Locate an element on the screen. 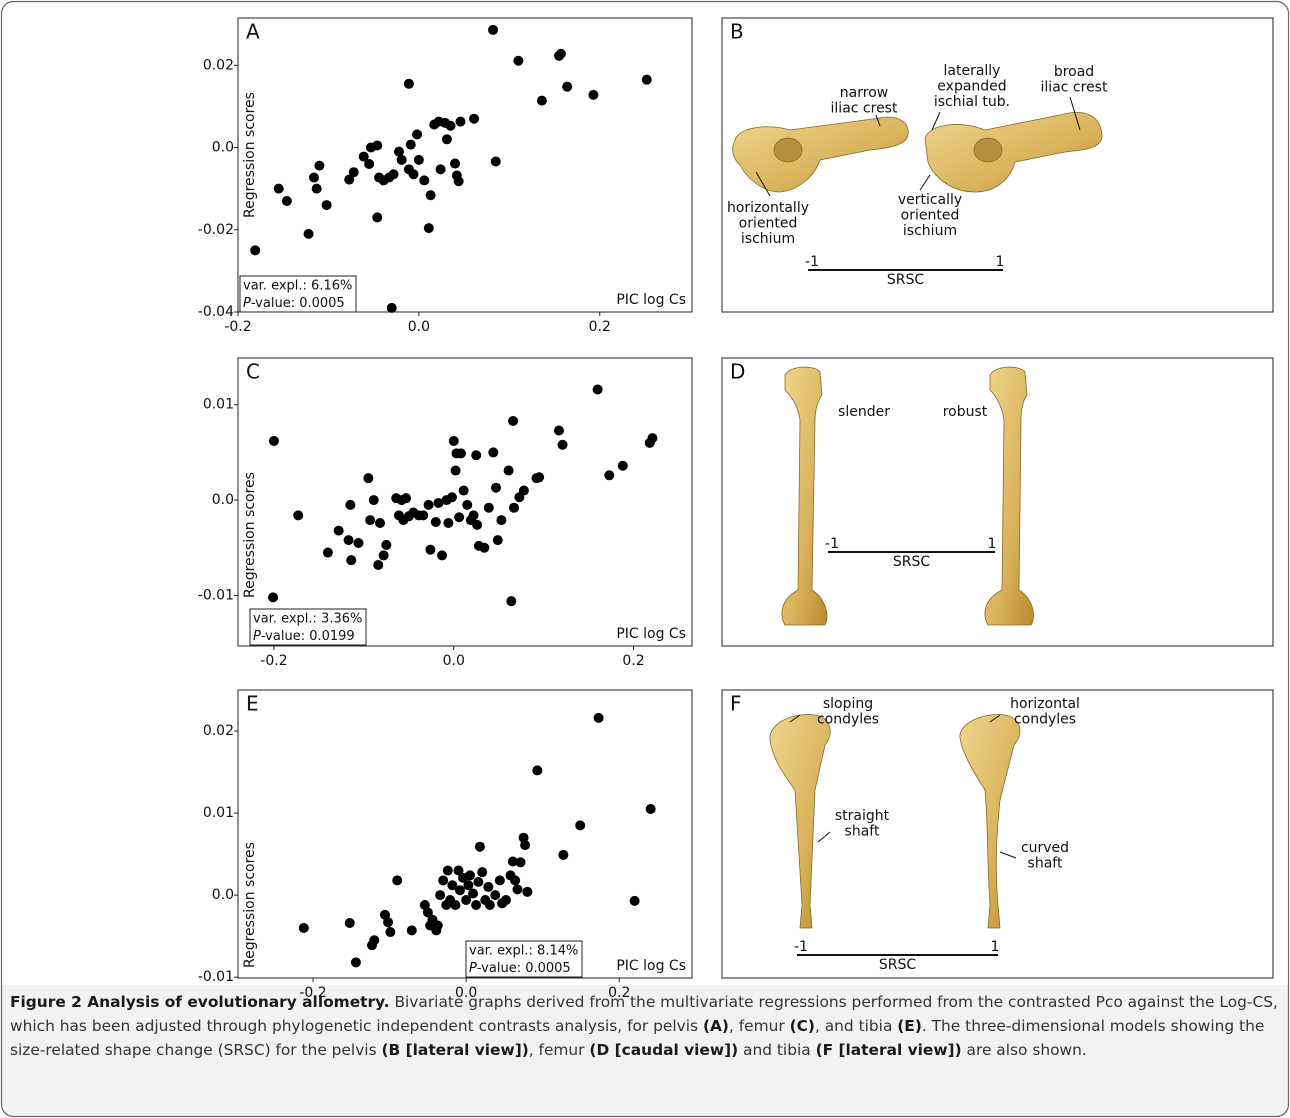  caption-bold: (B [lateral view]) is located at coordinates (455, 1050).